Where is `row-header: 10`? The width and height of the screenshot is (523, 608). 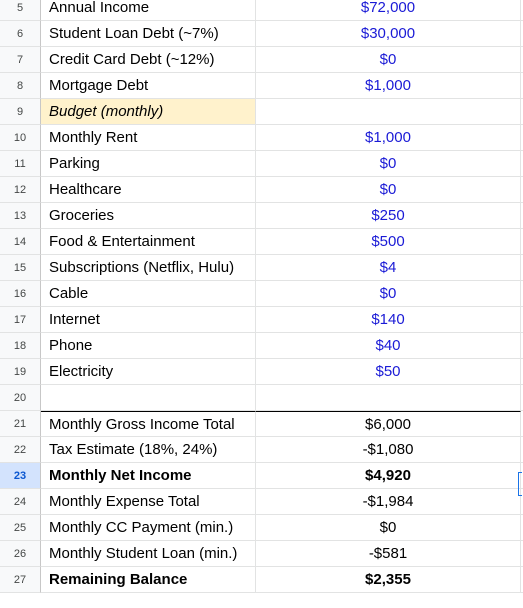 row-header: 10 is located at coordinates (20, 138).